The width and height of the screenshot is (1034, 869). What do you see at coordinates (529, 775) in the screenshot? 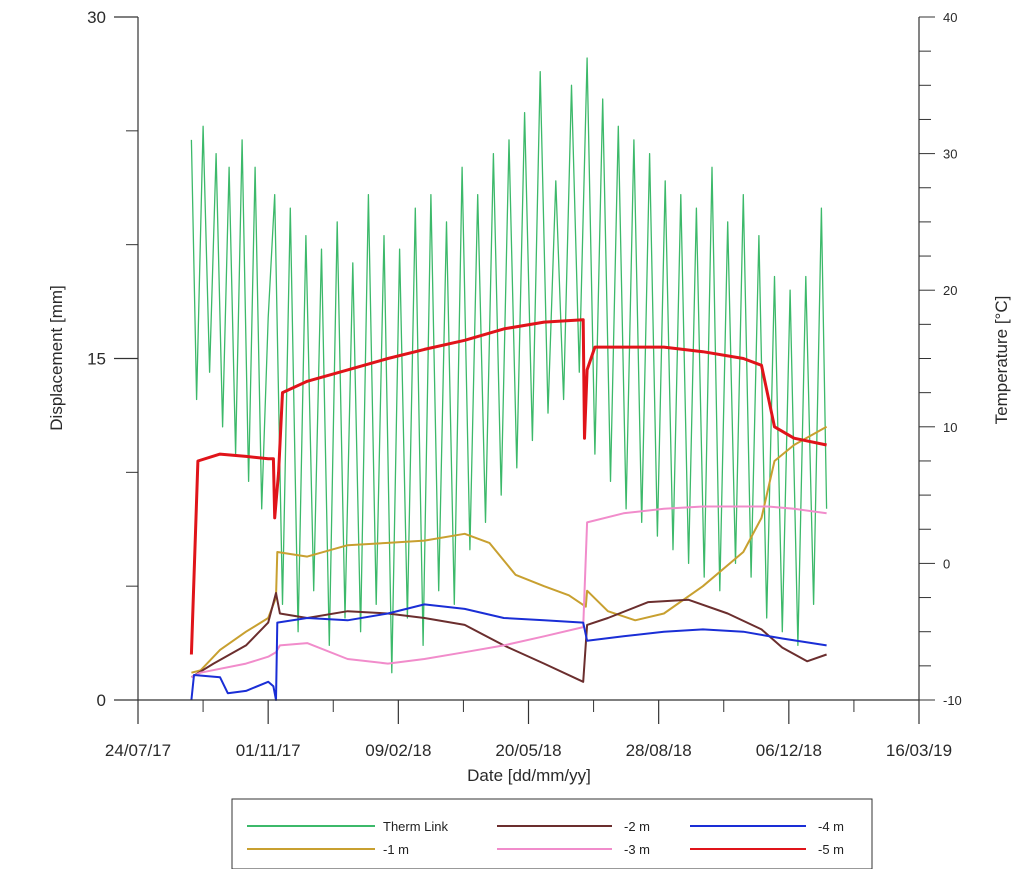
I see `x-axis-title: Date [dd/mm/yy]` at bounding box center [529, 775].